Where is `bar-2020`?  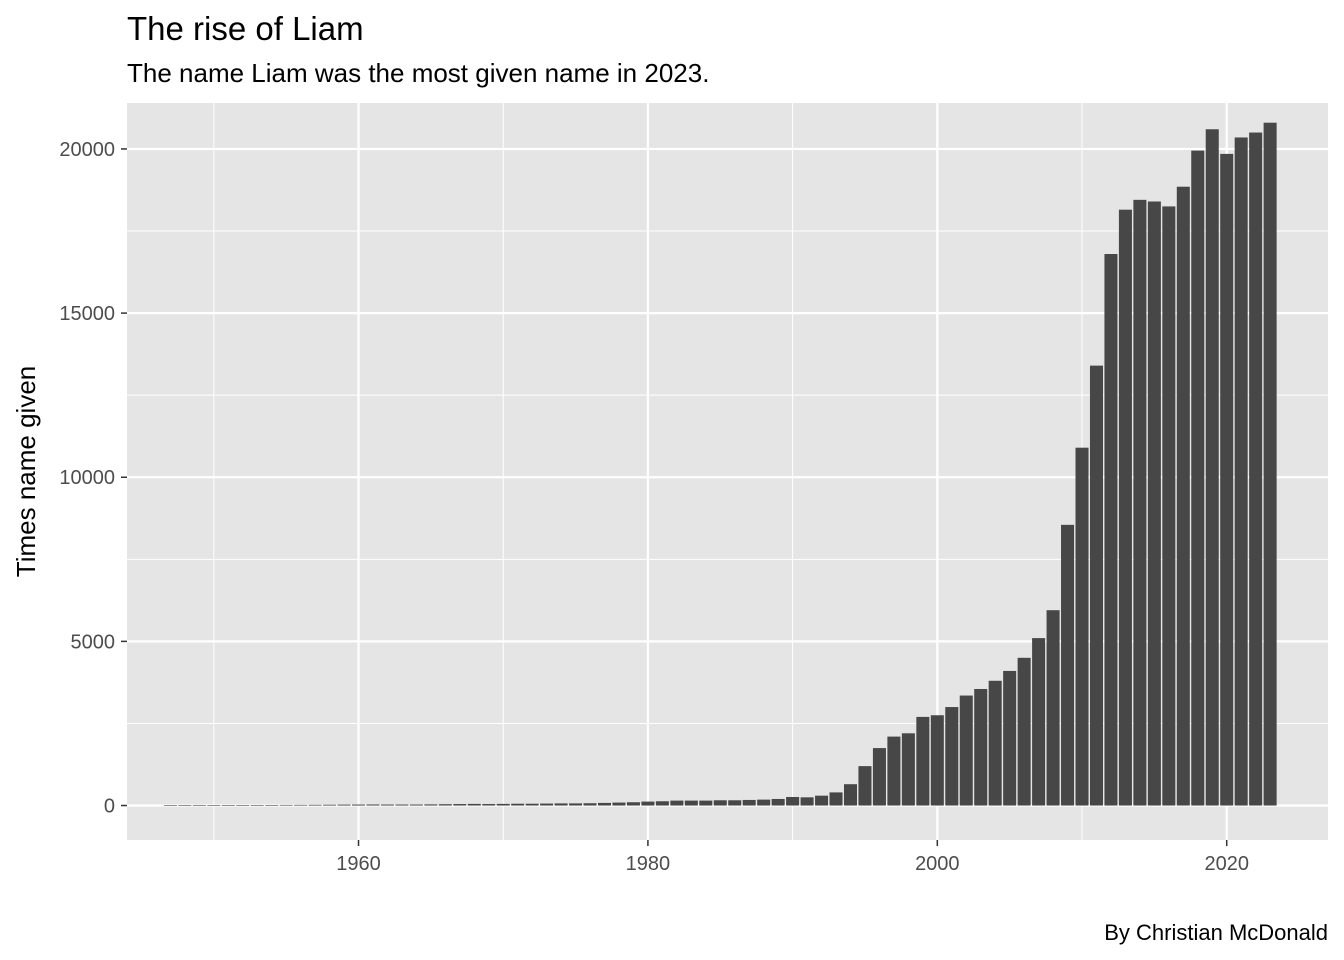
bar-2020 is located at coordinates (1227, 479).